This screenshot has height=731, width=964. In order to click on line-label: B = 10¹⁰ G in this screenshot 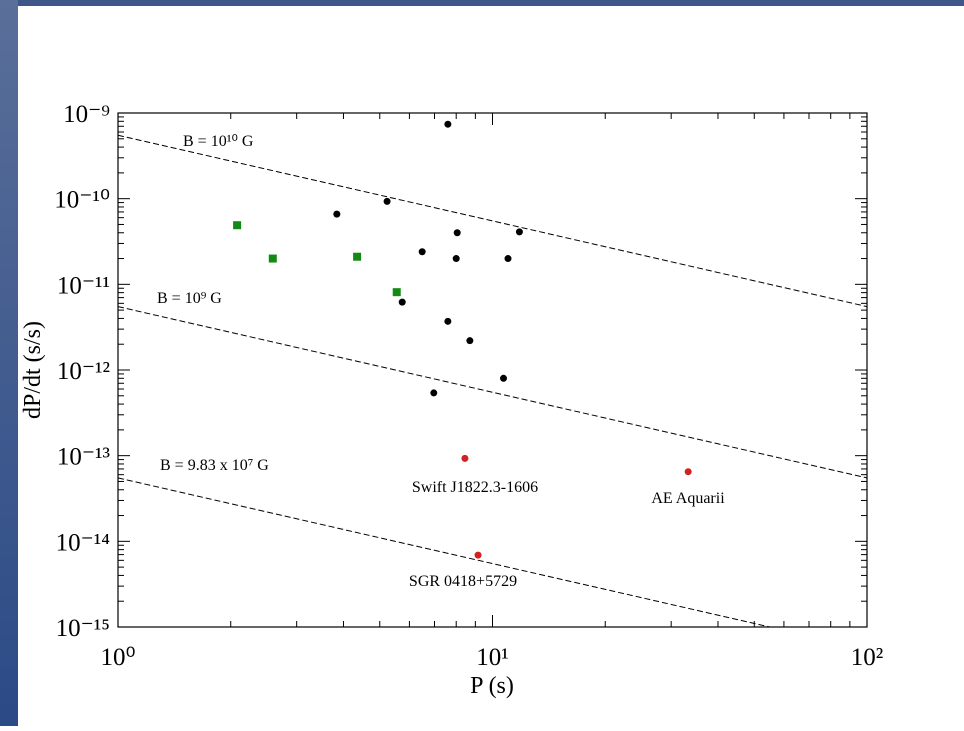, I will do `click(218, 141)`.